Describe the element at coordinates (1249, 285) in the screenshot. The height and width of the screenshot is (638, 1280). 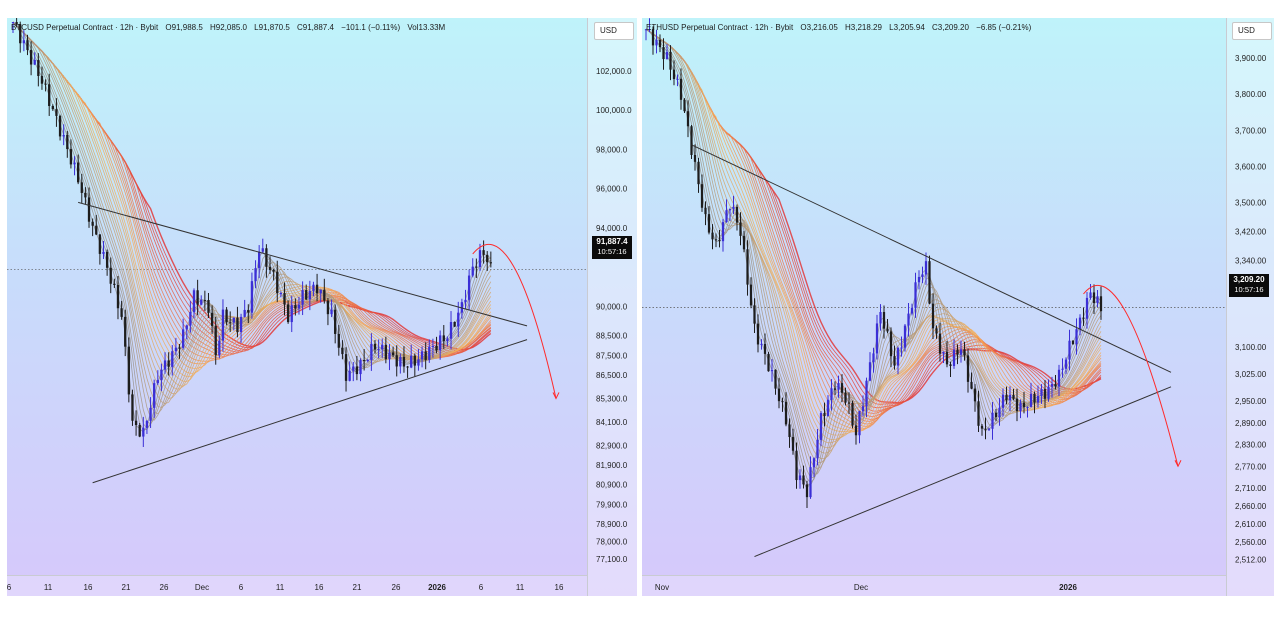
I see `eth-last-price-tag: 3,209.20 10:57:16` at that location.